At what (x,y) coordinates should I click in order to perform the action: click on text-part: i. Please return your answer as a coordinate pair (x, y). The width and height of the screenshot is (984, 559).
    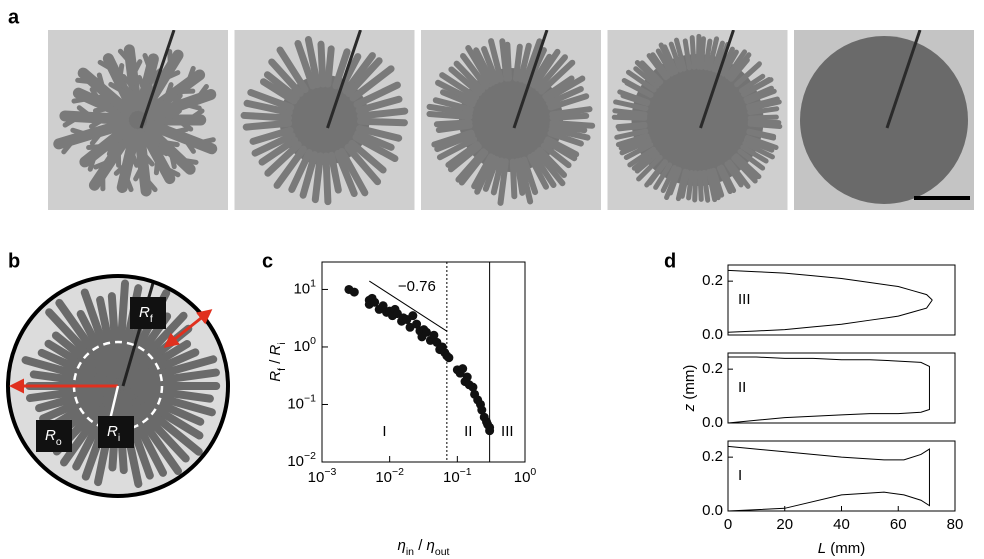
    Looking at the image, I should click on (119, 438).